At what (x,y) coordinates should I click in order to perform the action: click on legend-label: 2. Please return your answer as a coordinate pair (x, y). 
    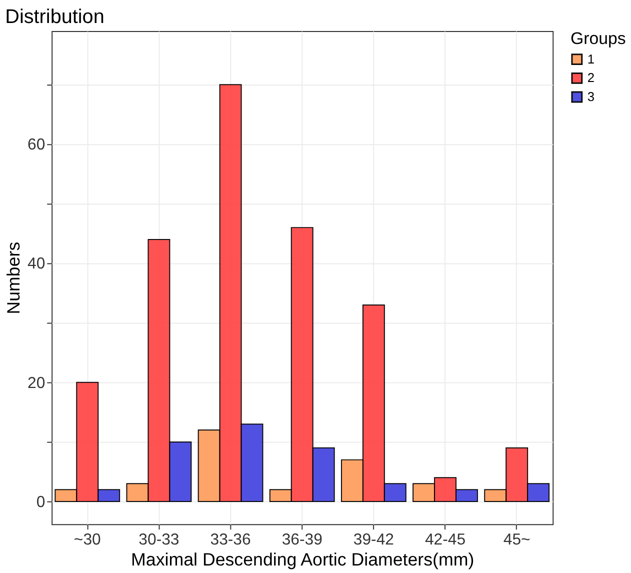
    Looking at the image, I should click on (591, 78).